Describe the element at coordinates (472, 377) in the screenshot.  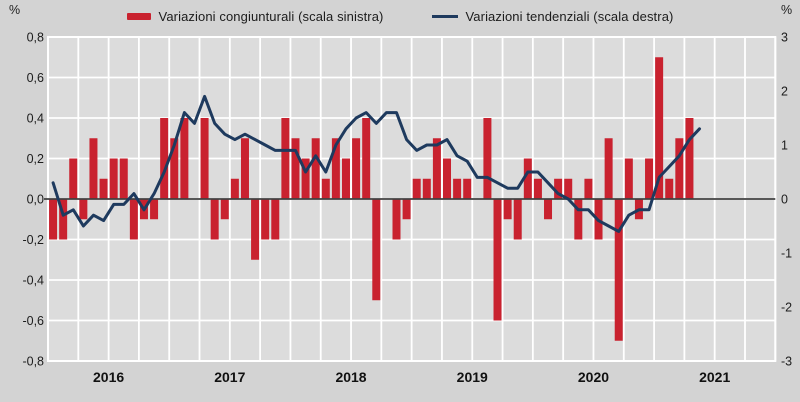
I see `x-axis-year-label: 2019` at that location.